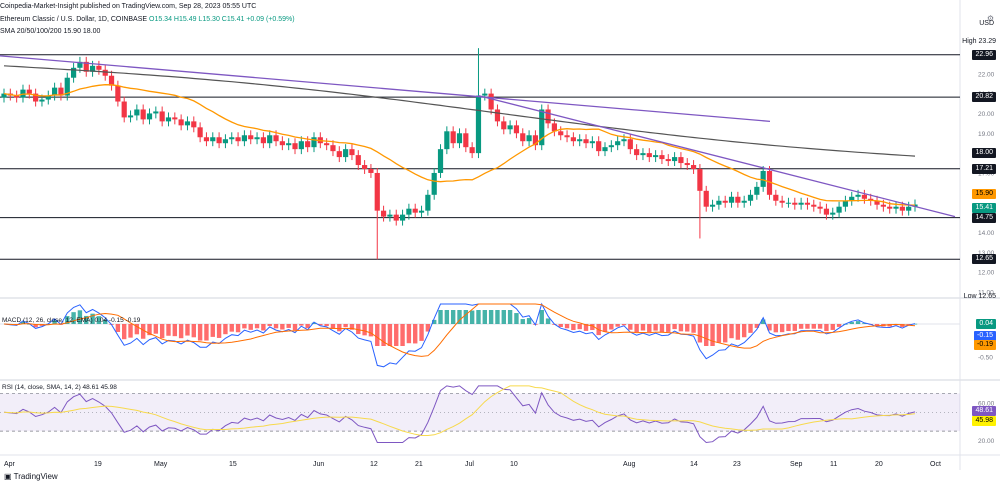 Image resolution: width=1000 pixels, height=487 pixels. I want to click on time-tick-label: May, so click(161, 464).